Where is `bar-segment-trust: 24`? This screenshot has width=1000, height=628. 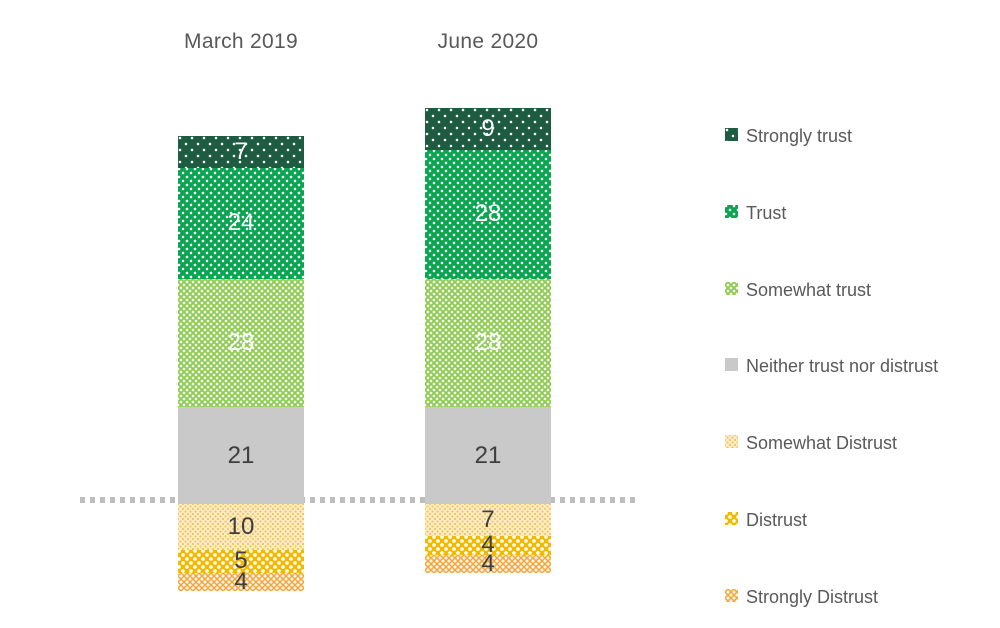
bar-segment-trust: 24 is located at coordinates (241, 223).